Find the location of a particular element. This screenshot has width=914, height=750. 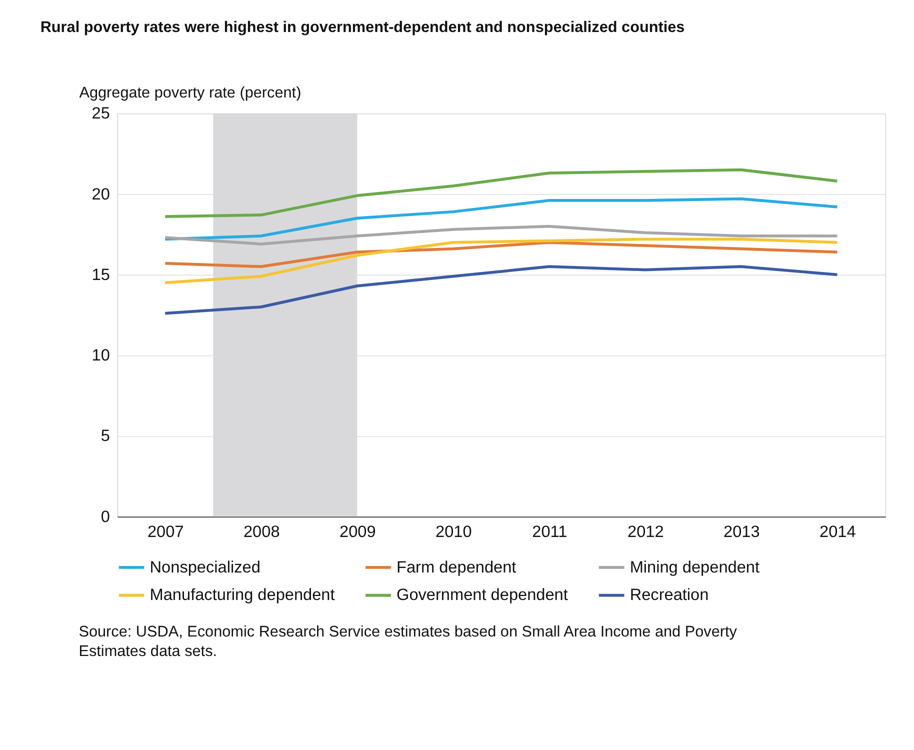

y-tick-label: 0 is located at coordinates (105, 517).